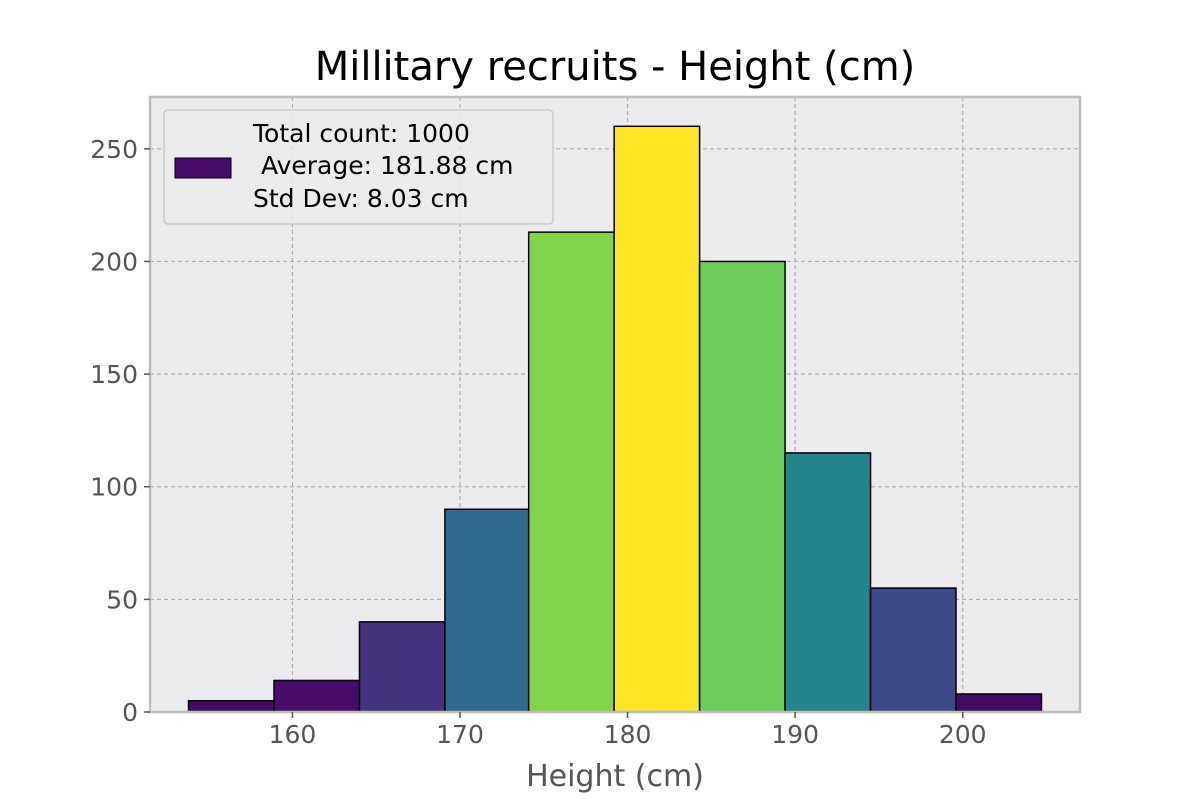 The image size is (1200, 800). What do you see at coordinates (615, 776) in the screenshot?
I see `x-axis-label: Height (cm)` at bounding box center [615, 776].